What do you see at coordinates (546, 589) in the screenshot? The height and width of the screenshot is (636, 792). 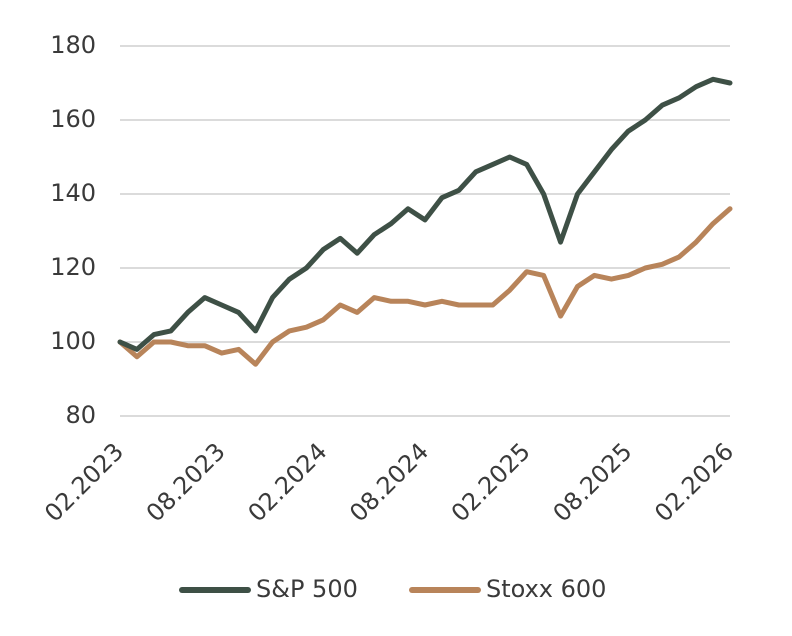 I see `legend-label: Stoxx 600` at bounding box center [546, 589].